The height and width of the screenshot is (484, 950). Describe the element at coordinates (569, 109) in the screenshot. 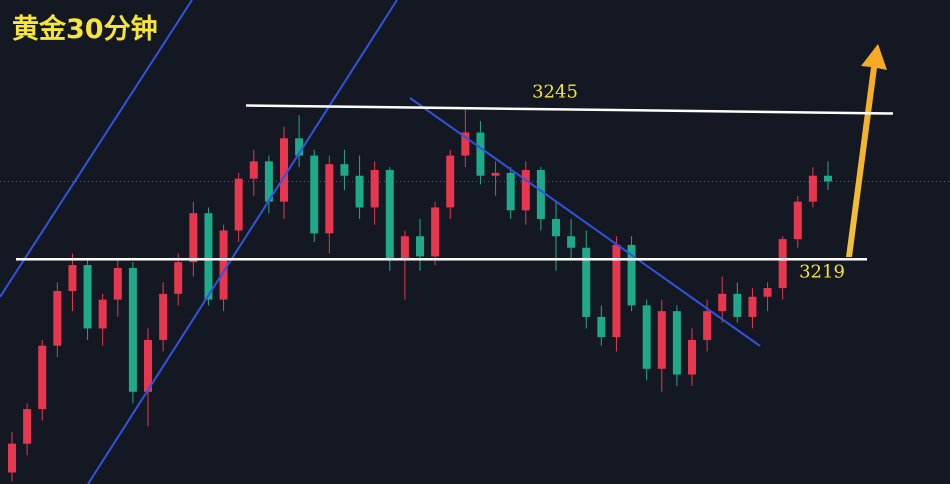

I see `level-line` at that location.